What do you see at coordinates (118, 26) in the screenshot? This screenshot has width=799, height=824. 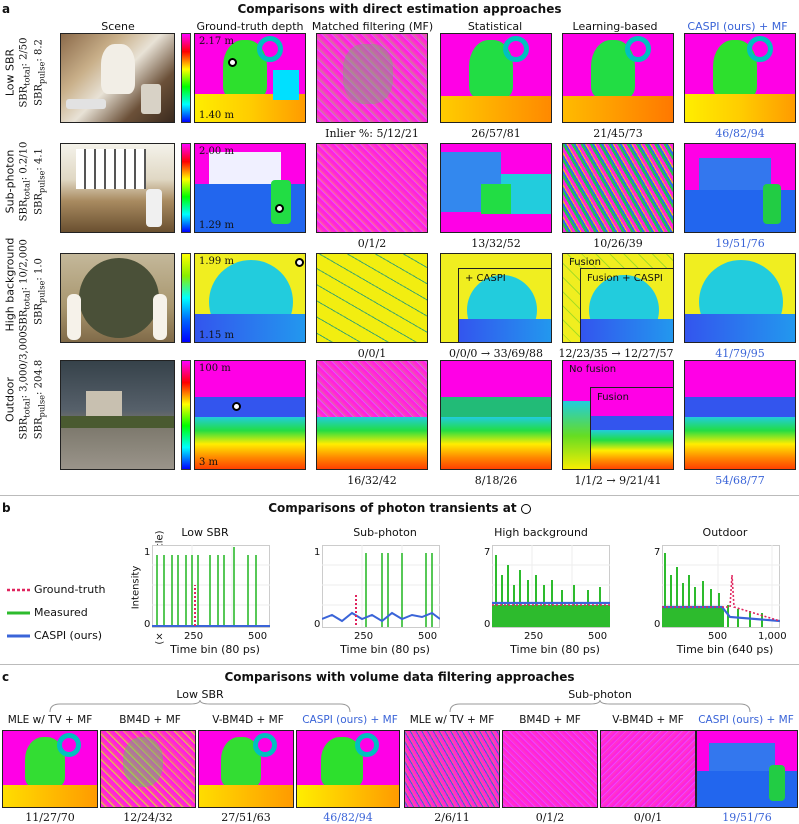 I see `col-scene: Scene` at bounding box center [118, 26].